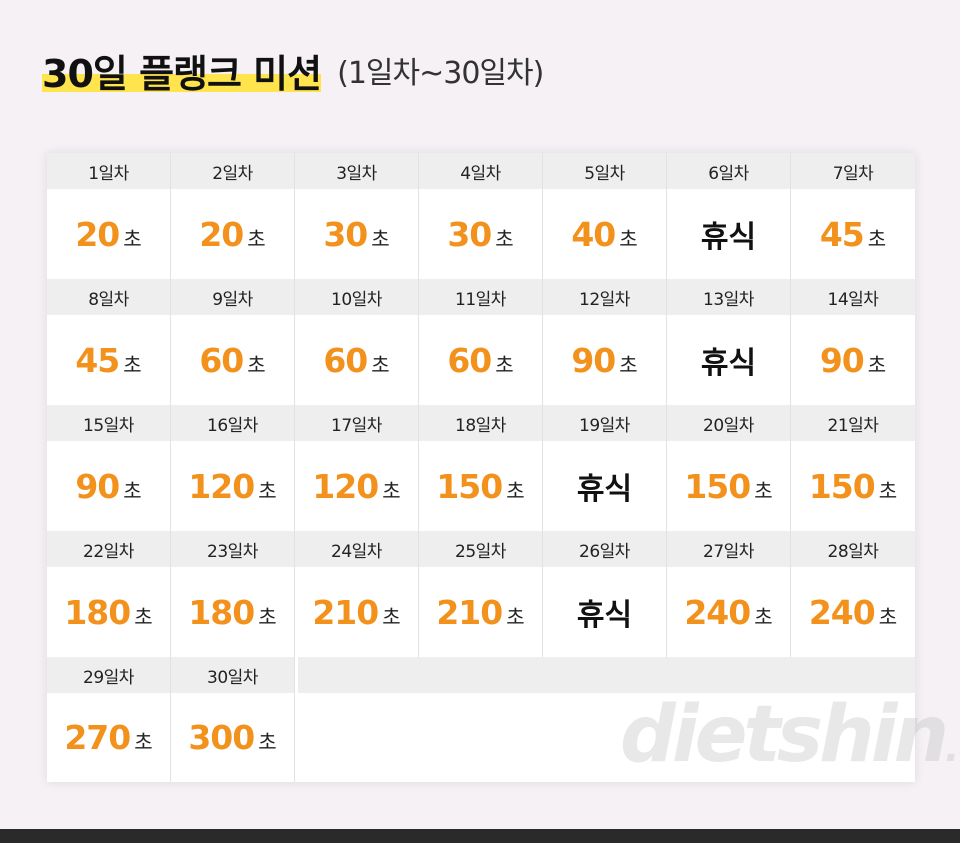  What do you see at coordinates (109, 468) in the screenshot?
I see `day-cell: 15일차 90 초` at bounding box center [109, 468].